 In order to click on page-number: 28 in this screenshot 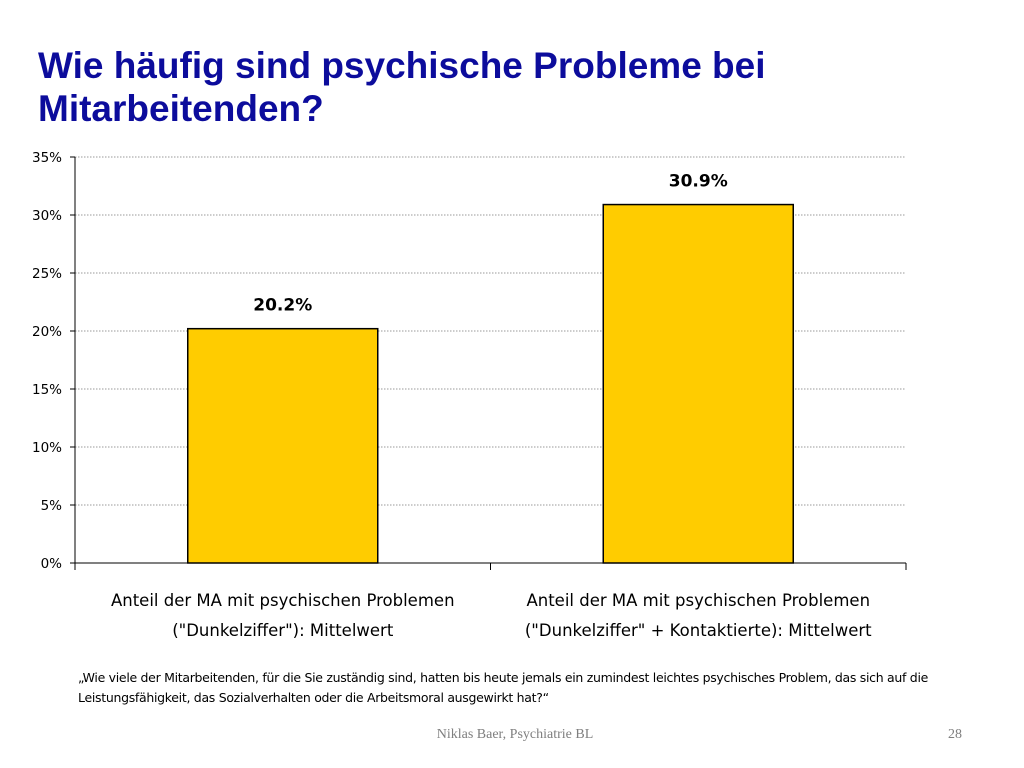, I will do `click(955, 734)`.